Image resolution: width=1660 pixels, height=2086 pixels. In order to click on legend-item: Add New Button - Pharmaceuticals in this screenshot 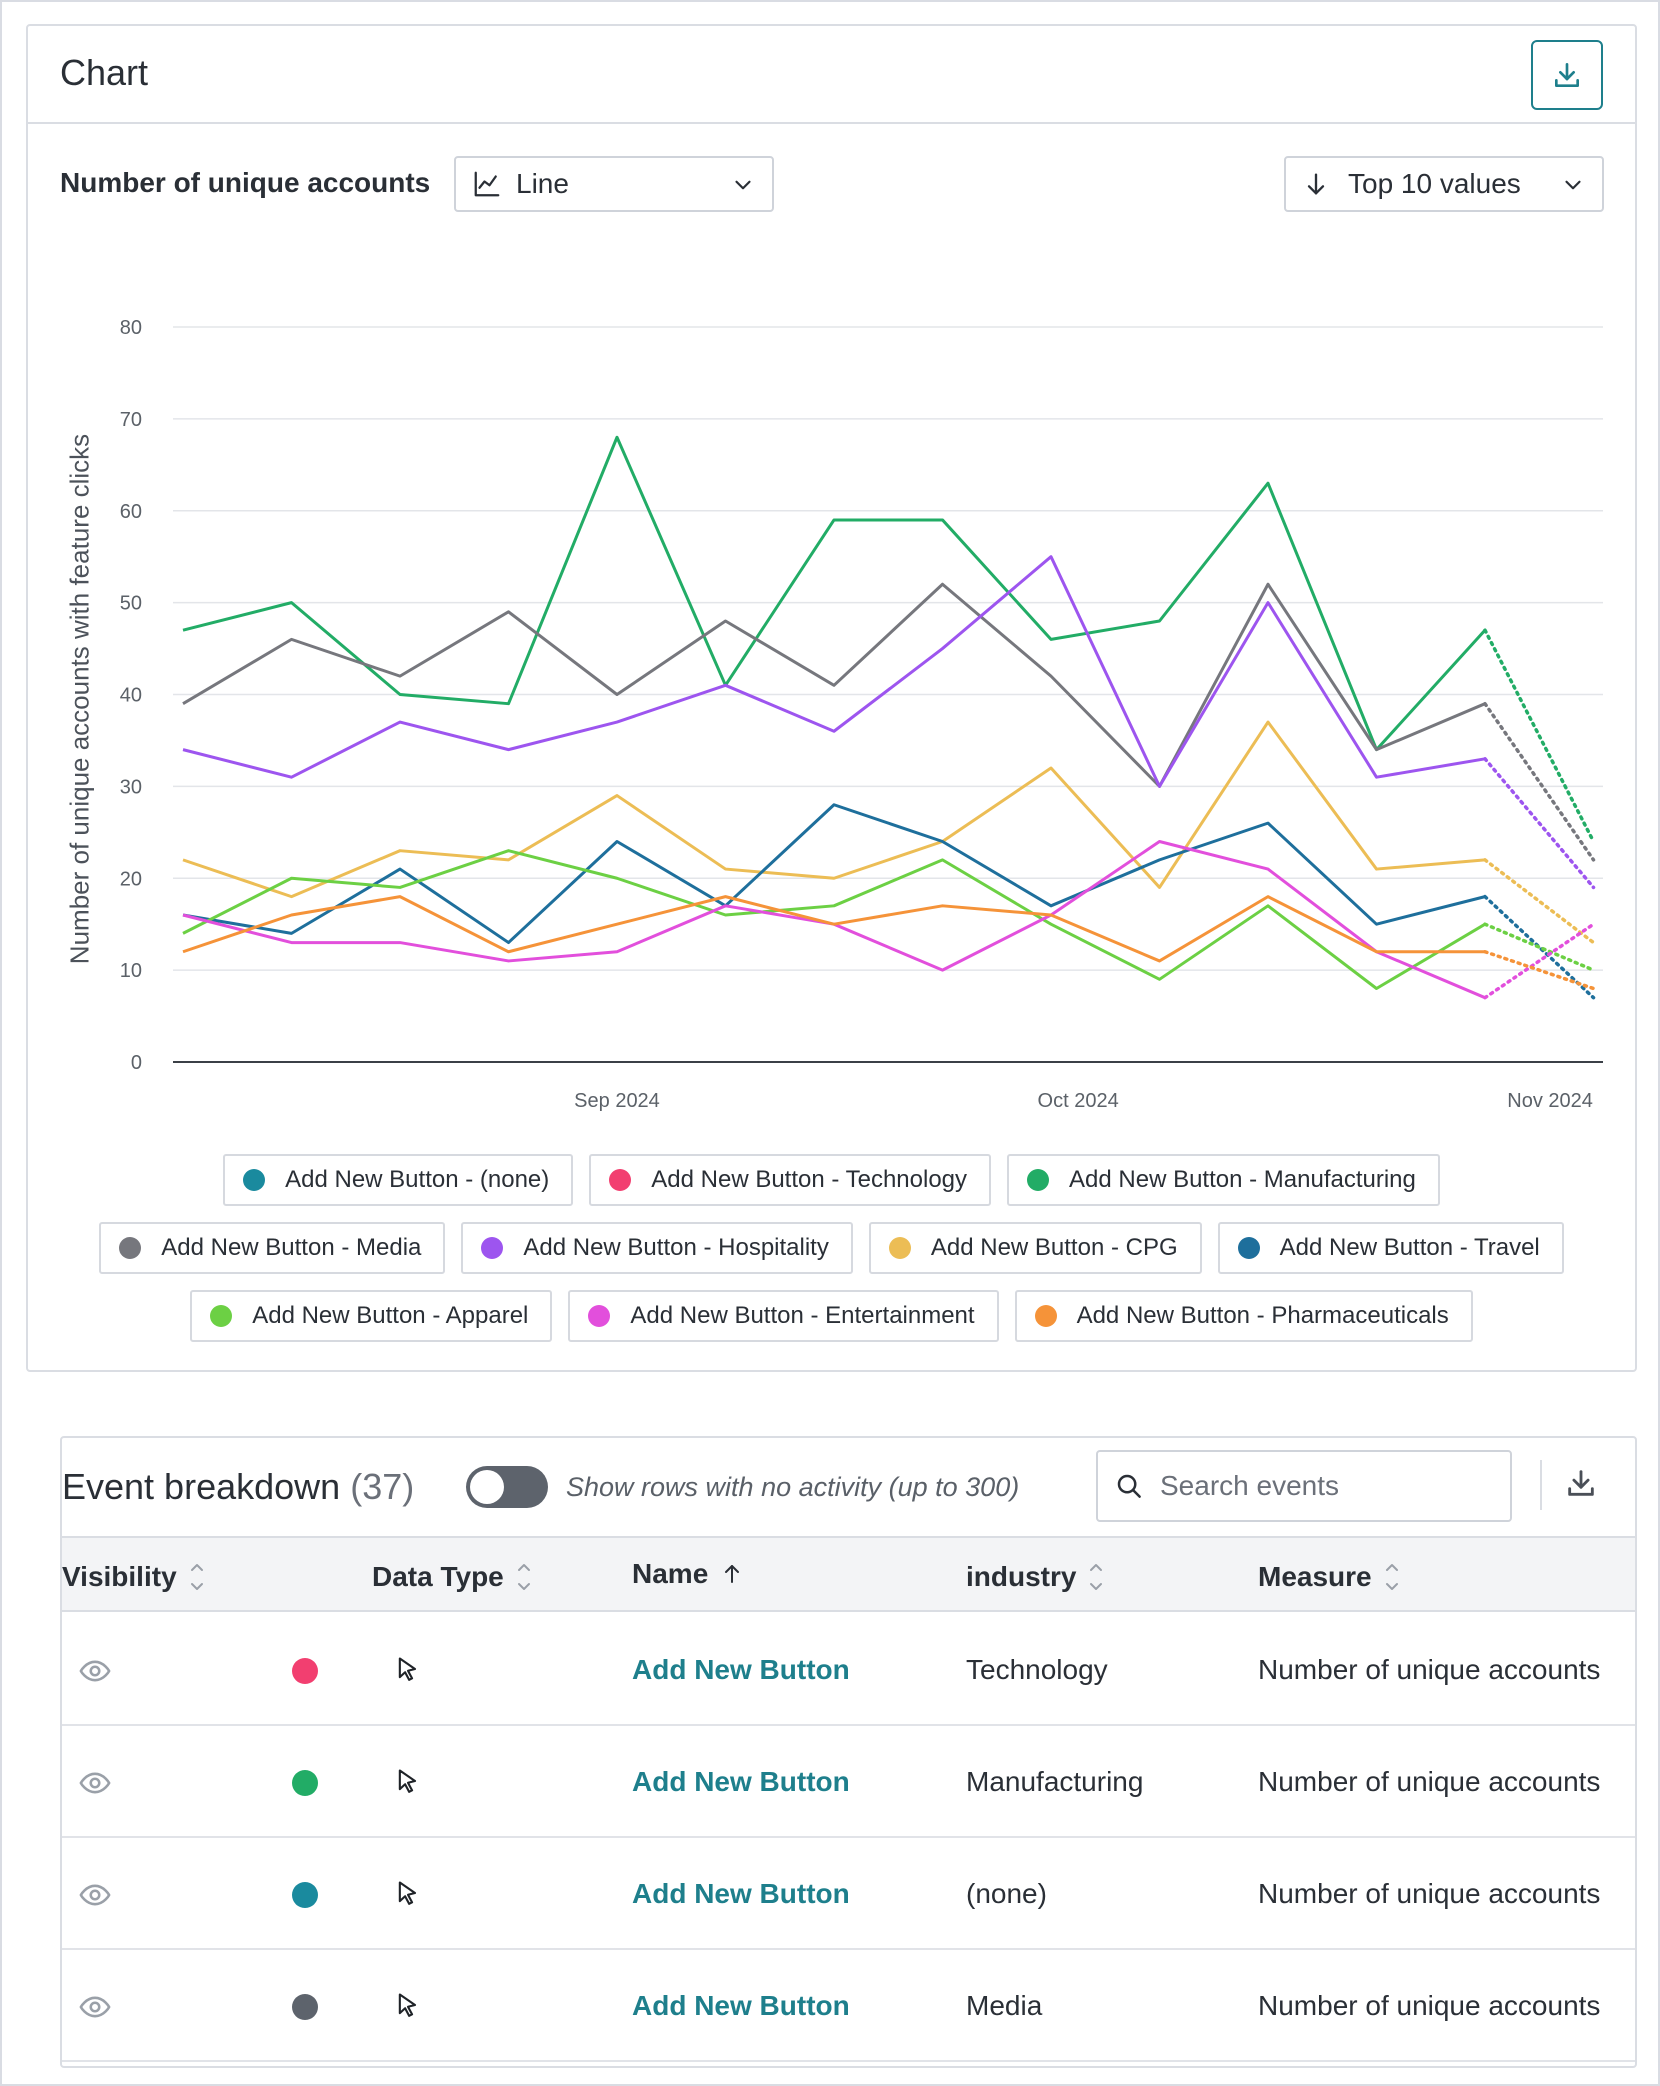, I will do `click(1243, 1316)`.